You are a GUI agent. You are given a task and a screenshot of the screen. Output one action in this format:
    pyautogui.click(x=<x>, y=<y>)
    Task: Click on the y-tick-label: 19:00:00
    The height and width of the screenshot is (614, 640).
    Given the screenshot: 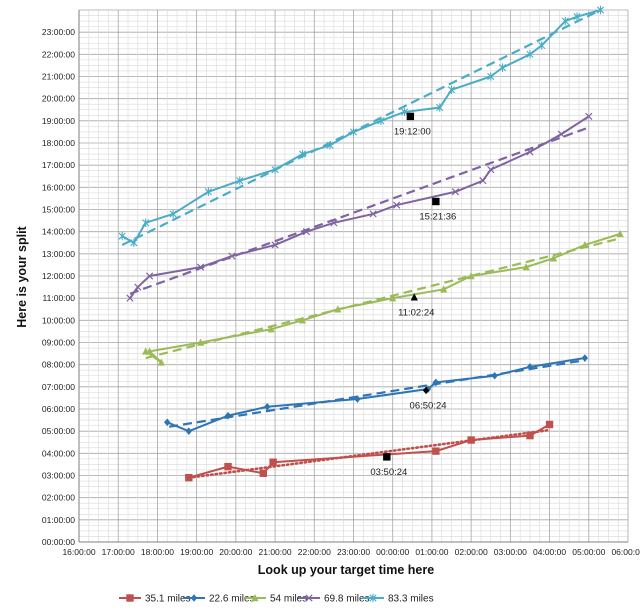 What is the action you would take?
    pyautogui.click(x=58, y=121)
    